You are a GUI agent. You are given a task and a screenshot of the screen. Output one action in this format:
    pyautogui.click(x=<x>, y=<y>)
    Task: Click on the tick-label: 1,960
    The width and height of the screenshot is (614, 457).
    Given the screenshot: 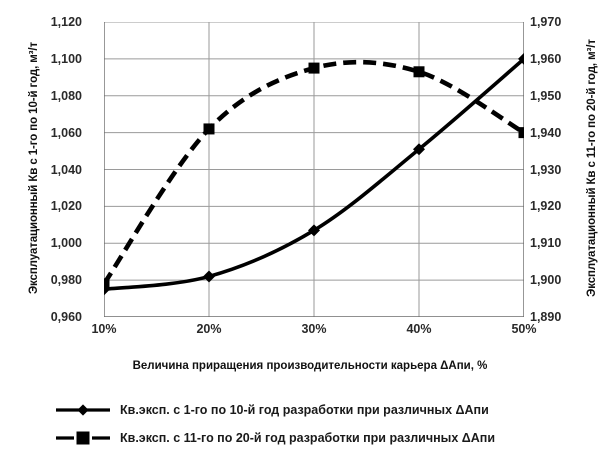 What is the action you would take?
    pyautogui.click(x=546, y=58)
    